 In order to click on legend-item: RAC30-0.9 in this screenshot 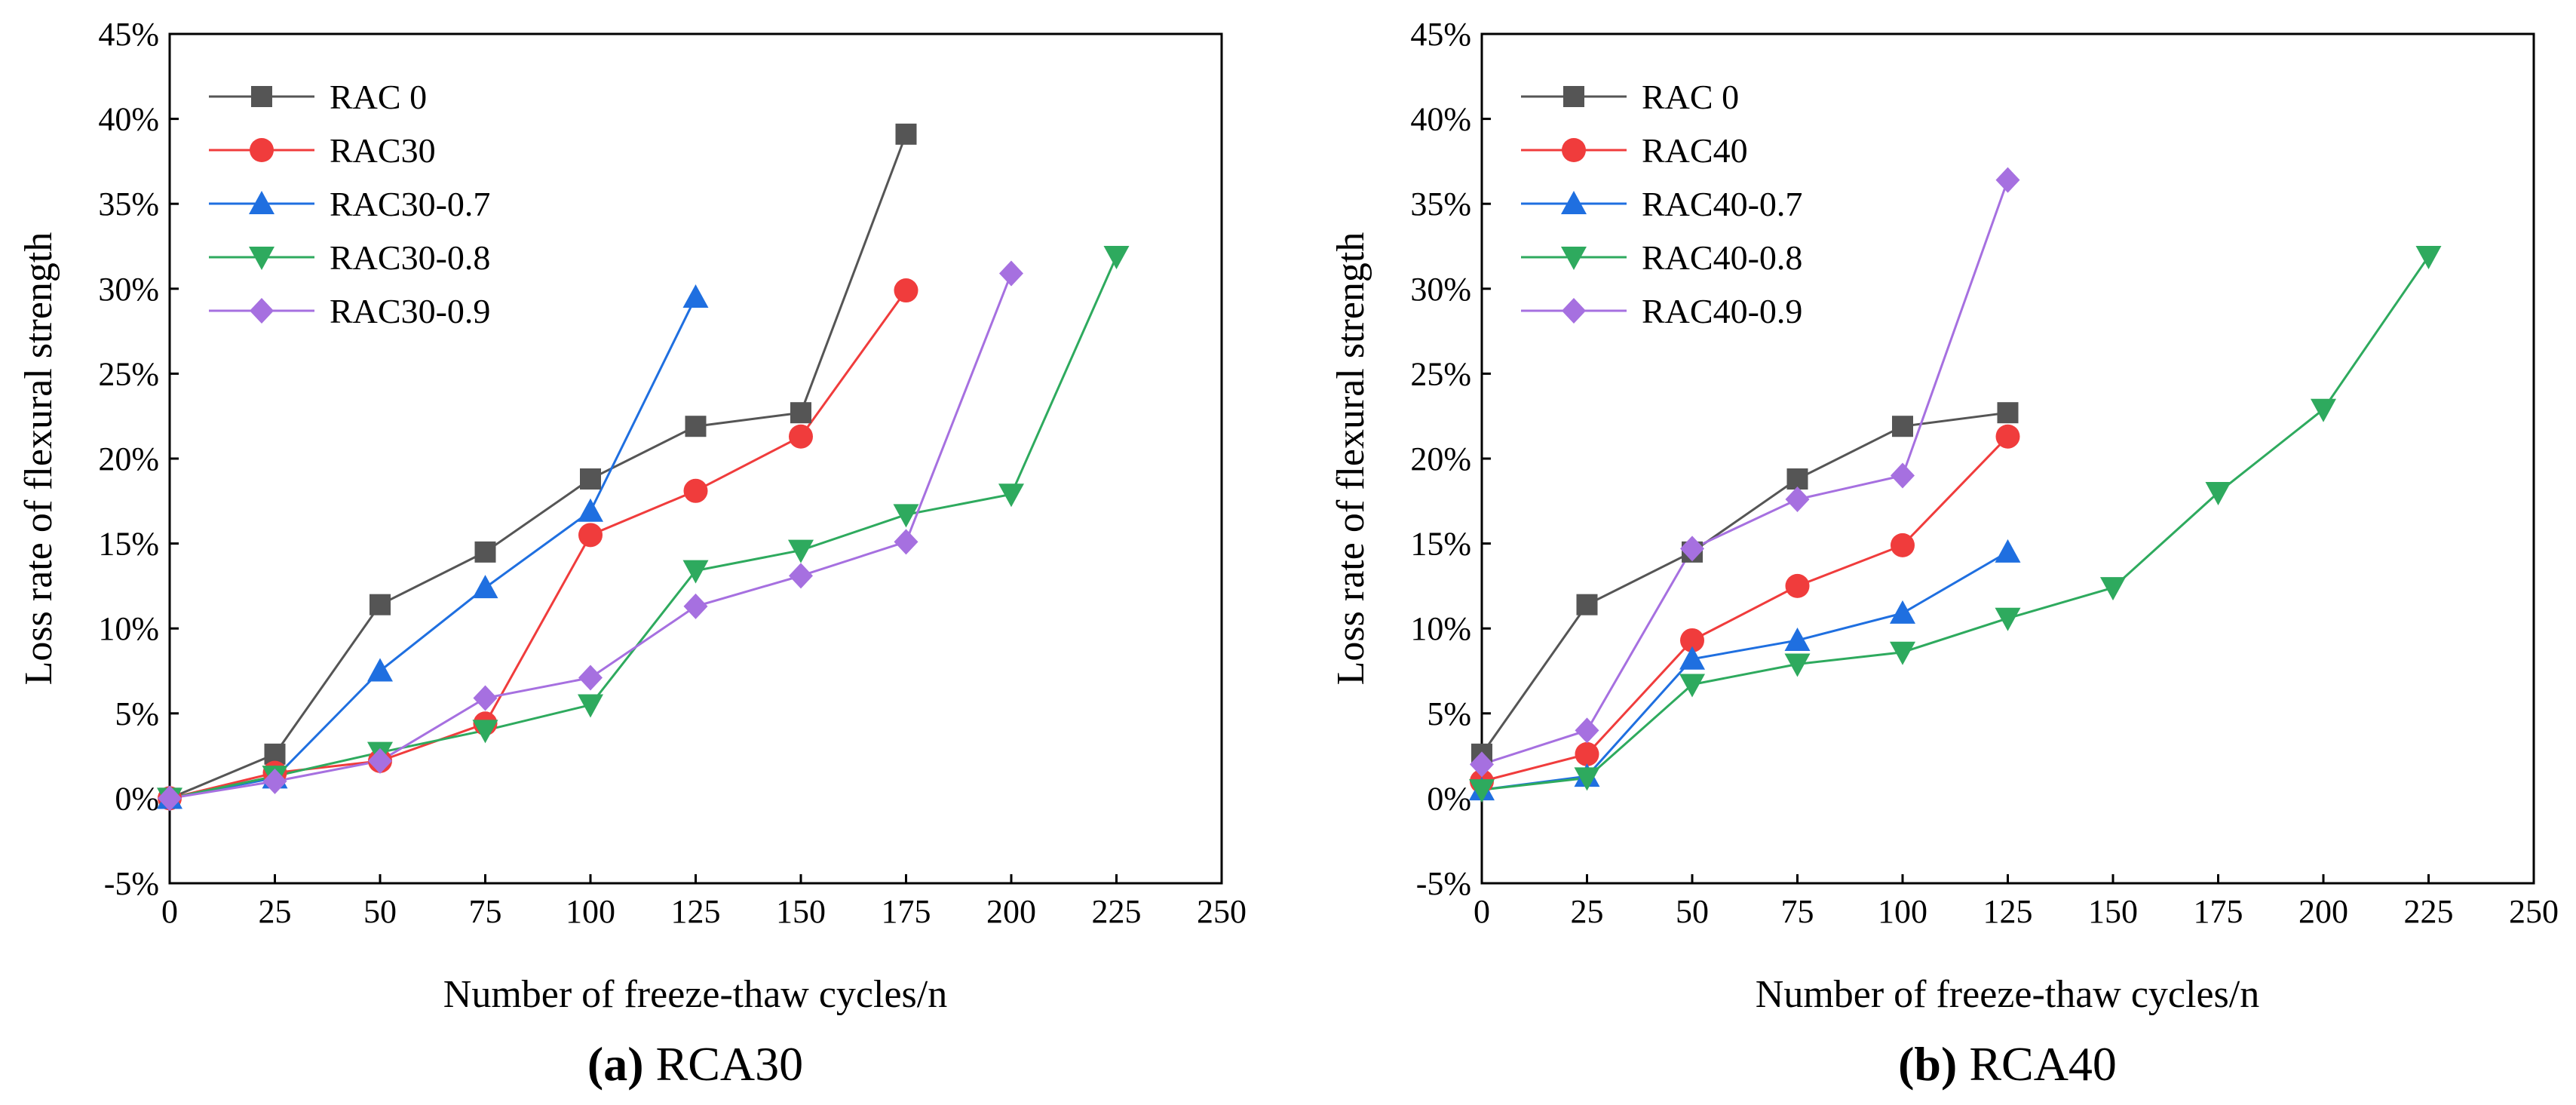, I will do `click(349, 311)`.